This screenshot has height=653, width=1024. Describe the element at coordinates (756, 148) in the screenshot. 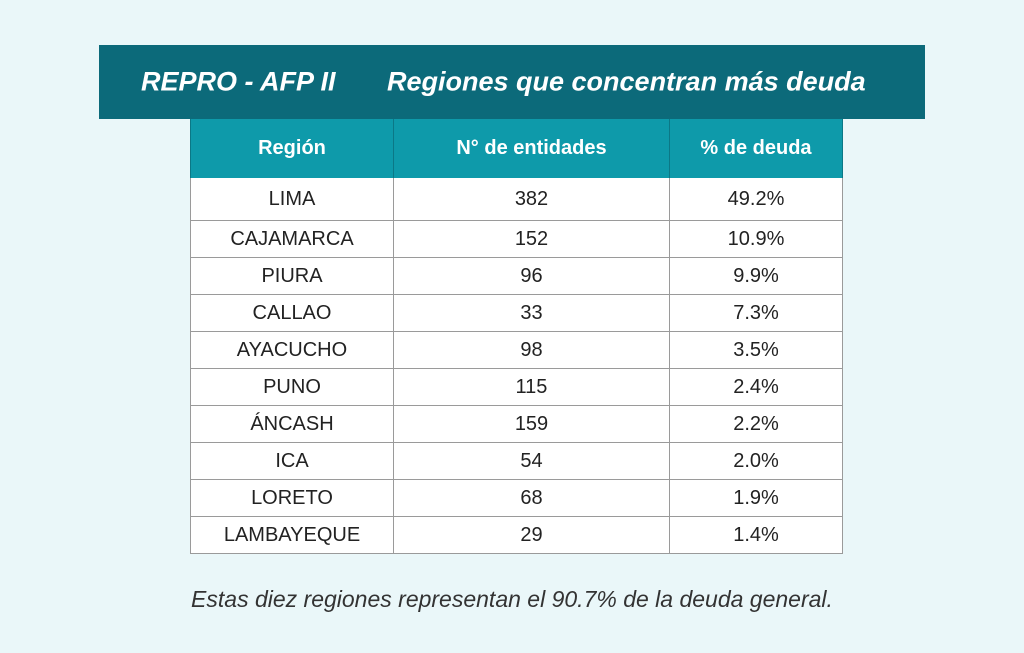

I see `column-header-debt-percent: % de deuda` at that location.